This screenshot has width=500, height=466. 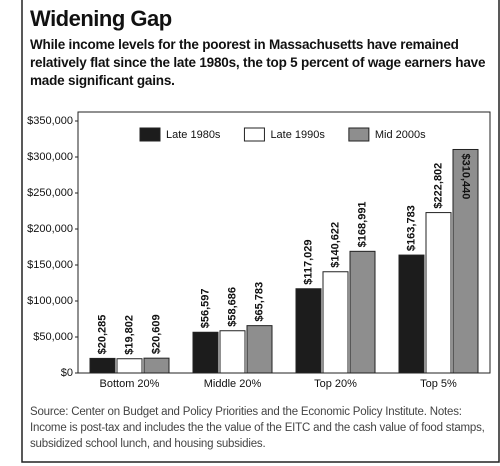 I want to click on value-label: $163,783, so click(x=411, y=228).